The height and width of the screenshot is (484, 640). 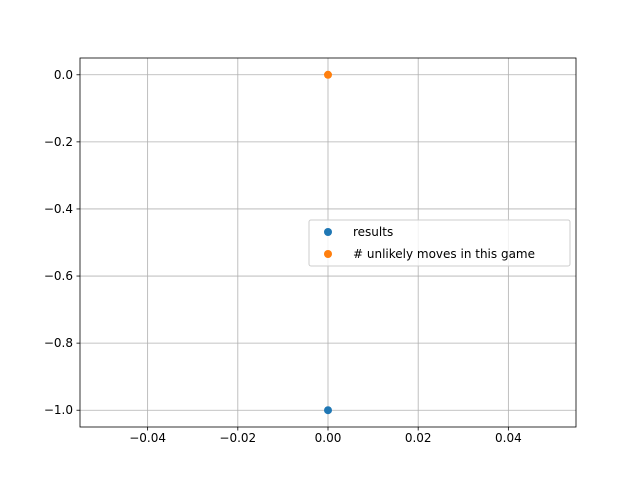 I want to click on y-tick-label: −0.6, so click(x=58, y=276).